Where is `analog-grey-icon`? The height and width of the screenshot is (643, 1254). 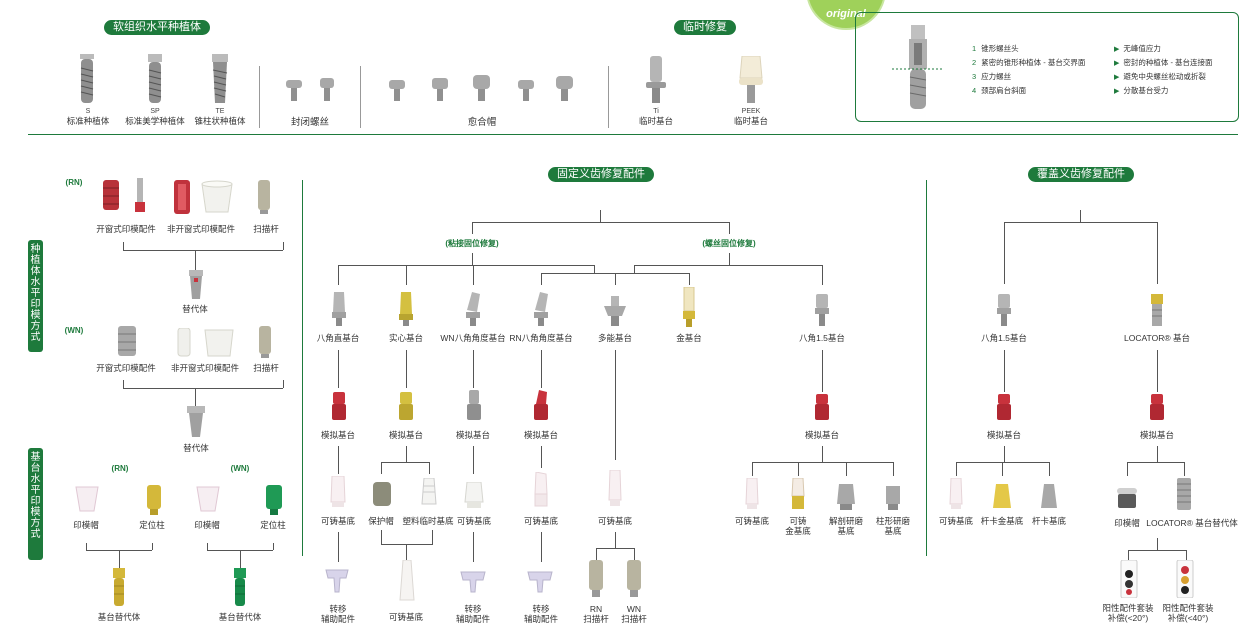
analog-grey-icon is located at coordinates (474, 405).